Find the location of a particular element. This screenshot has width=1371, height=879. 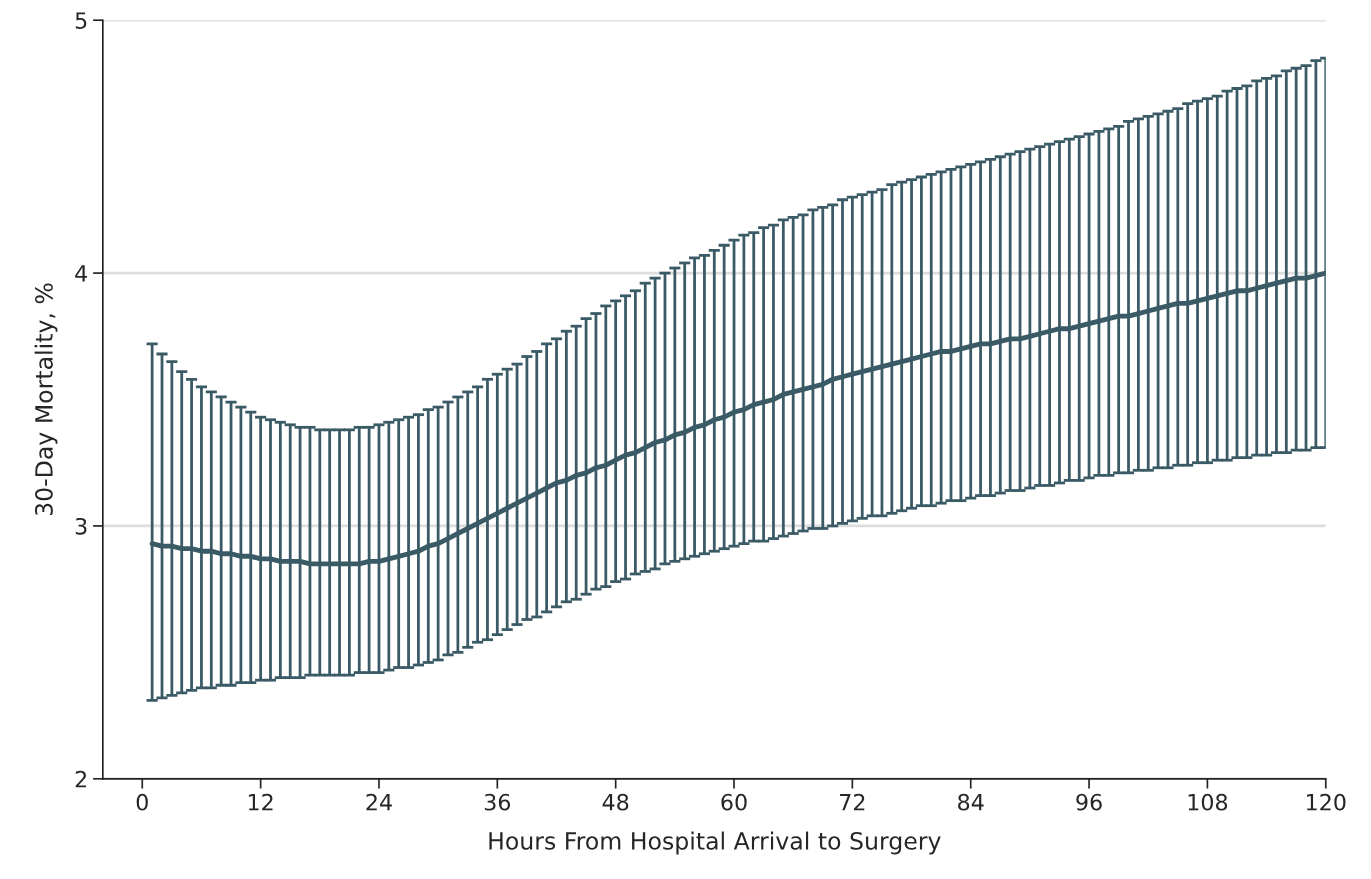

x-axis-title: Hours From Hospital Arrival to Surgery is located at coordinates (715, 843).